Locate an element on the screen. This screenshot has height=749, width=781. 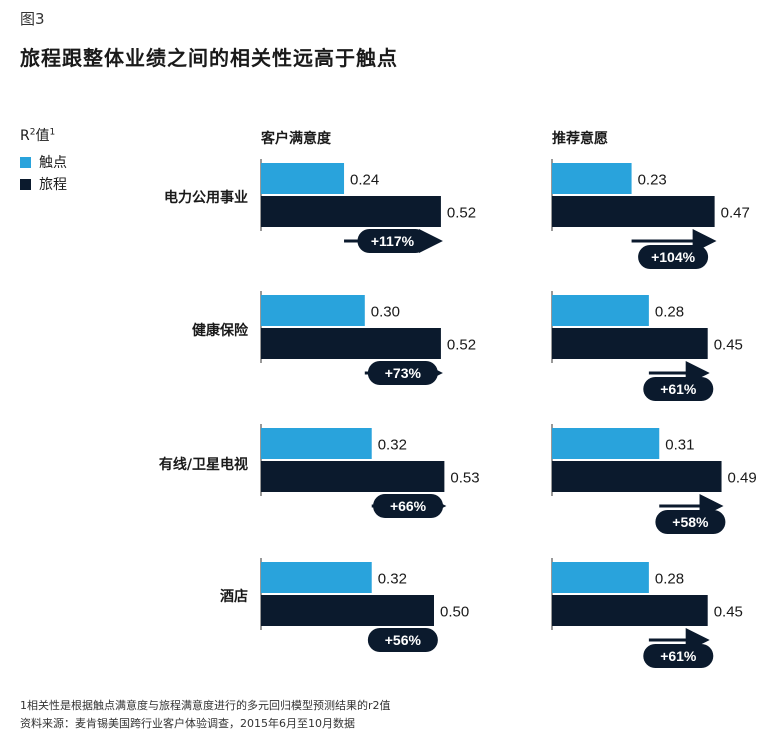
panel1-row3-journey-bar is located at coordinates (630, 610).